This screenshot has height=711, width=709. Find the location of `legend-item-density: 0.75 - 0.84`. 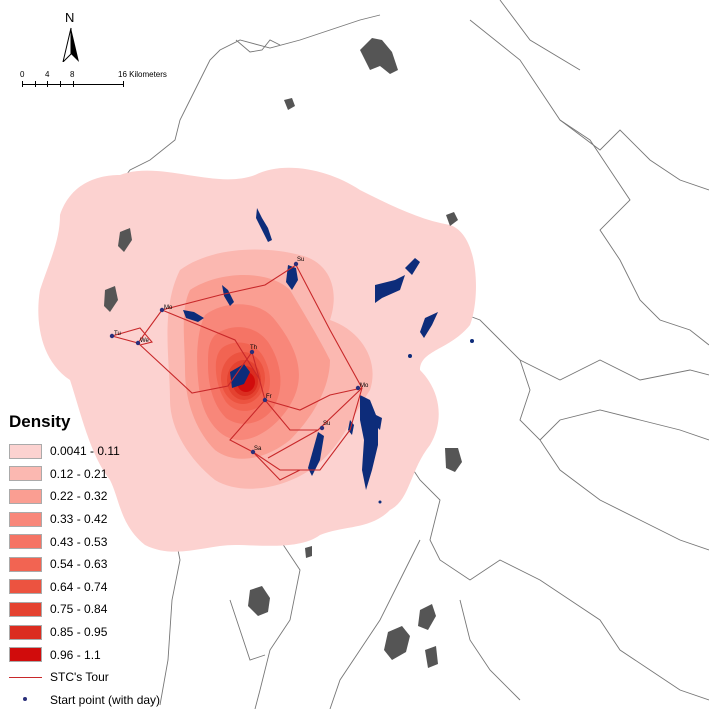

legend-item-density: 0.75 - 0.84 is located at coordinates (99, 609).